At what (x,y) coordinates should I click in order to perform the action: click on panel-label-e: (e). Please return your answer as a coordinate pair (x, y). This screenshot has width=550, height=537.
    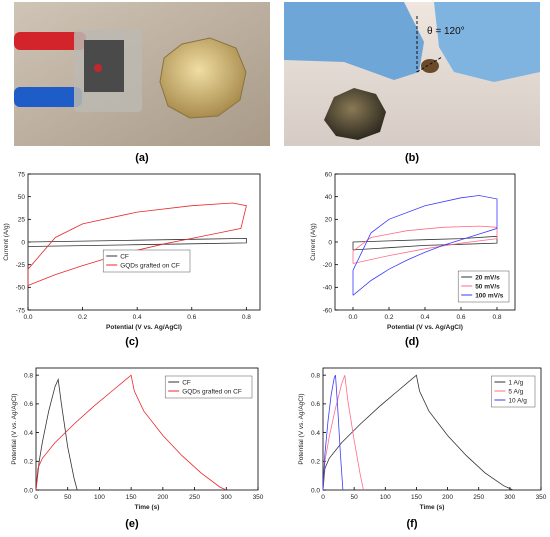
    Looking at the image, I should click on (132, 524).